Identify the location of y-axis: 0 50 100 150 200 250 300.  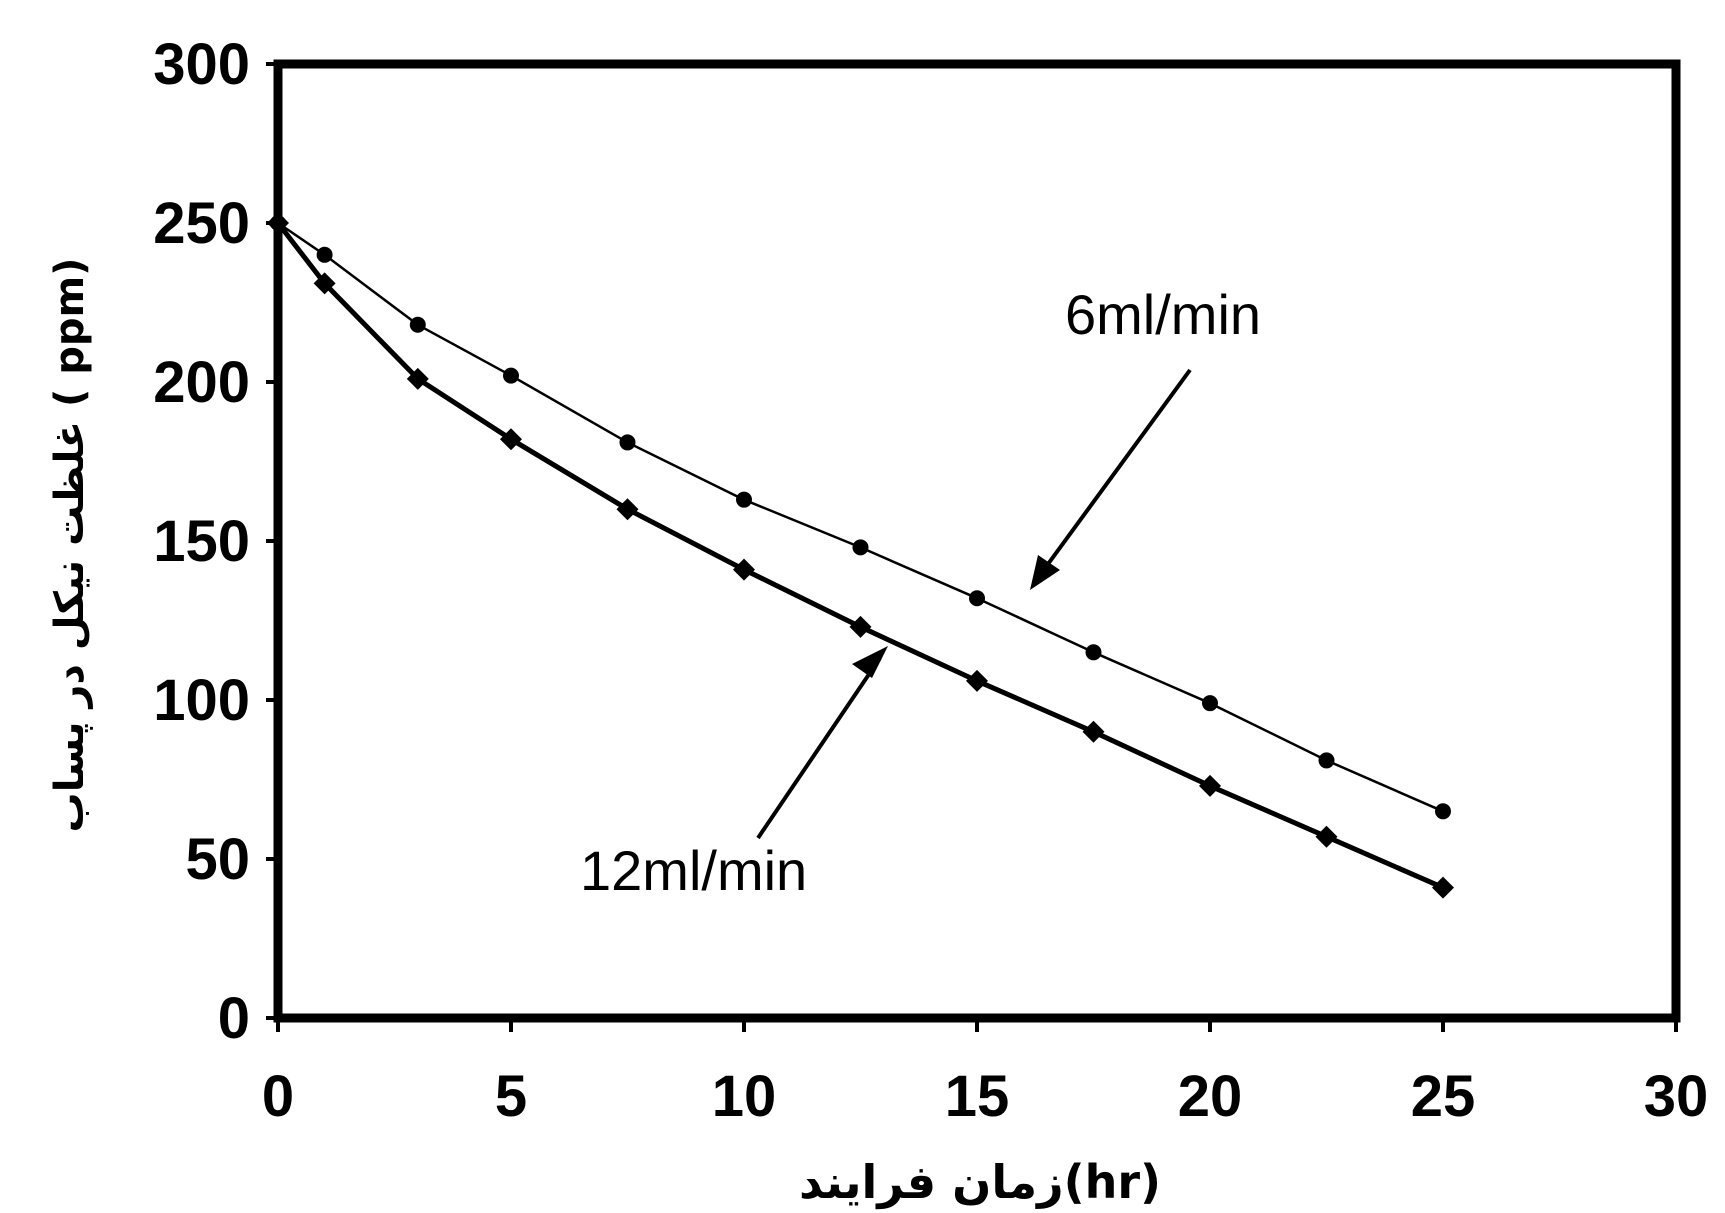
(215, 541).